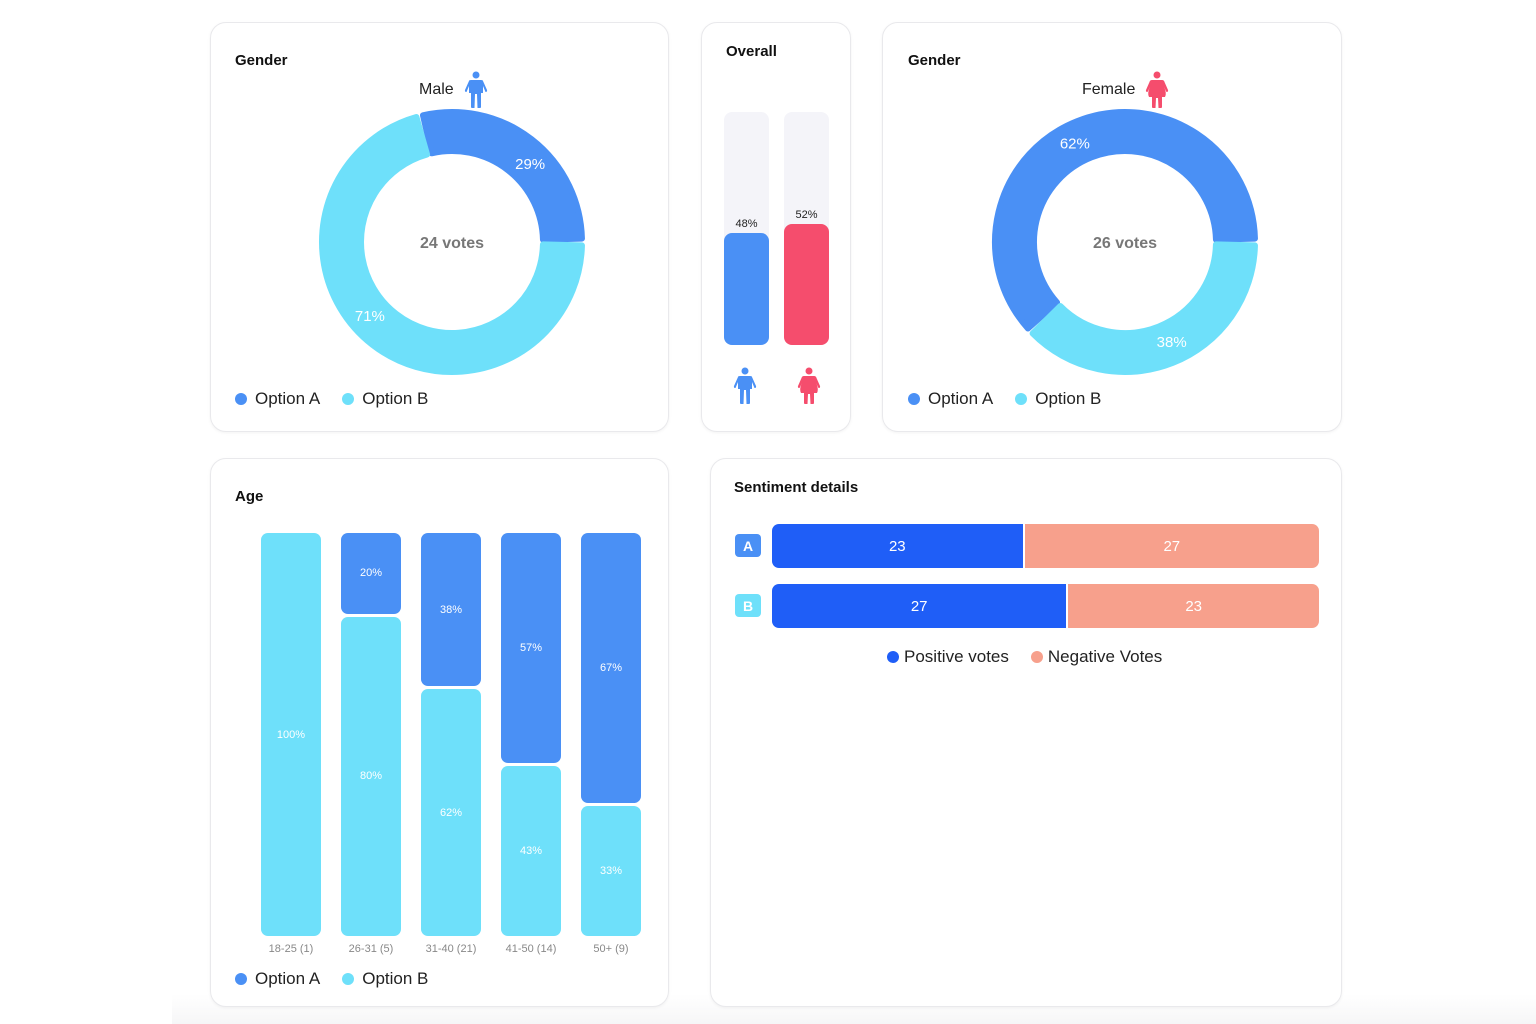  Describe the element at coordinates (1075, 144) in the screenshot. I see `donut-slice-label: 62%` at that location.